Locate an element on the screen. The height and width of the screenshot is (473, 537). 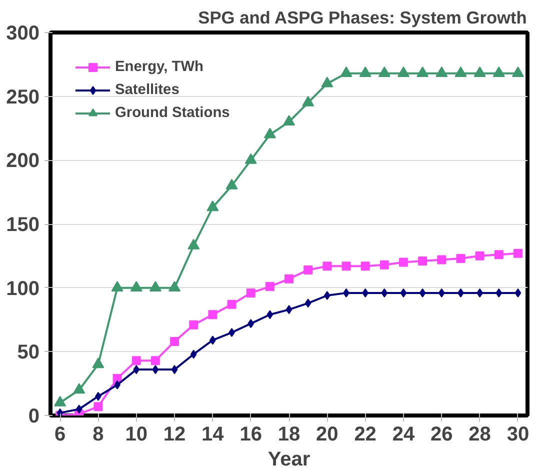
x-tick-label: 10 is located at coordinates (136, 435).